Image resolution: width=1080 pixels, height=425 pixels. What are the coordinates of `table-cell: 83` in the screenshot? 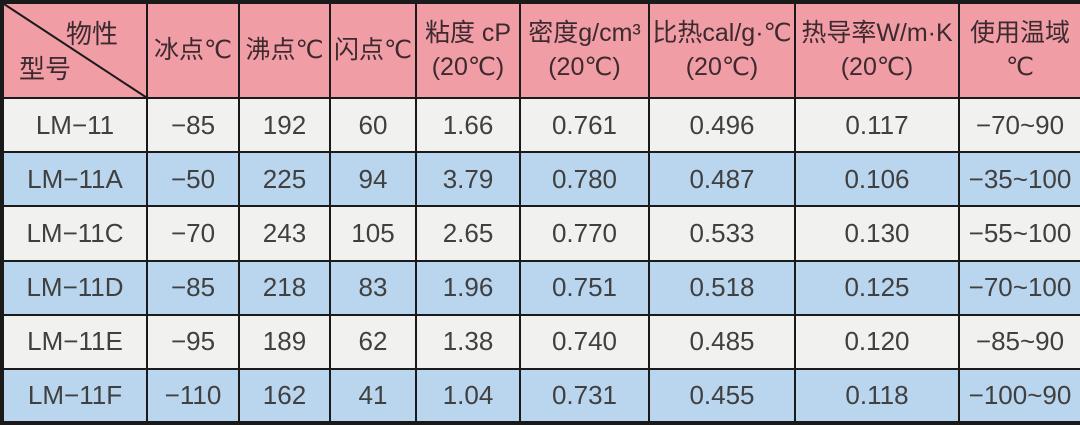 It's located at (373, 287).